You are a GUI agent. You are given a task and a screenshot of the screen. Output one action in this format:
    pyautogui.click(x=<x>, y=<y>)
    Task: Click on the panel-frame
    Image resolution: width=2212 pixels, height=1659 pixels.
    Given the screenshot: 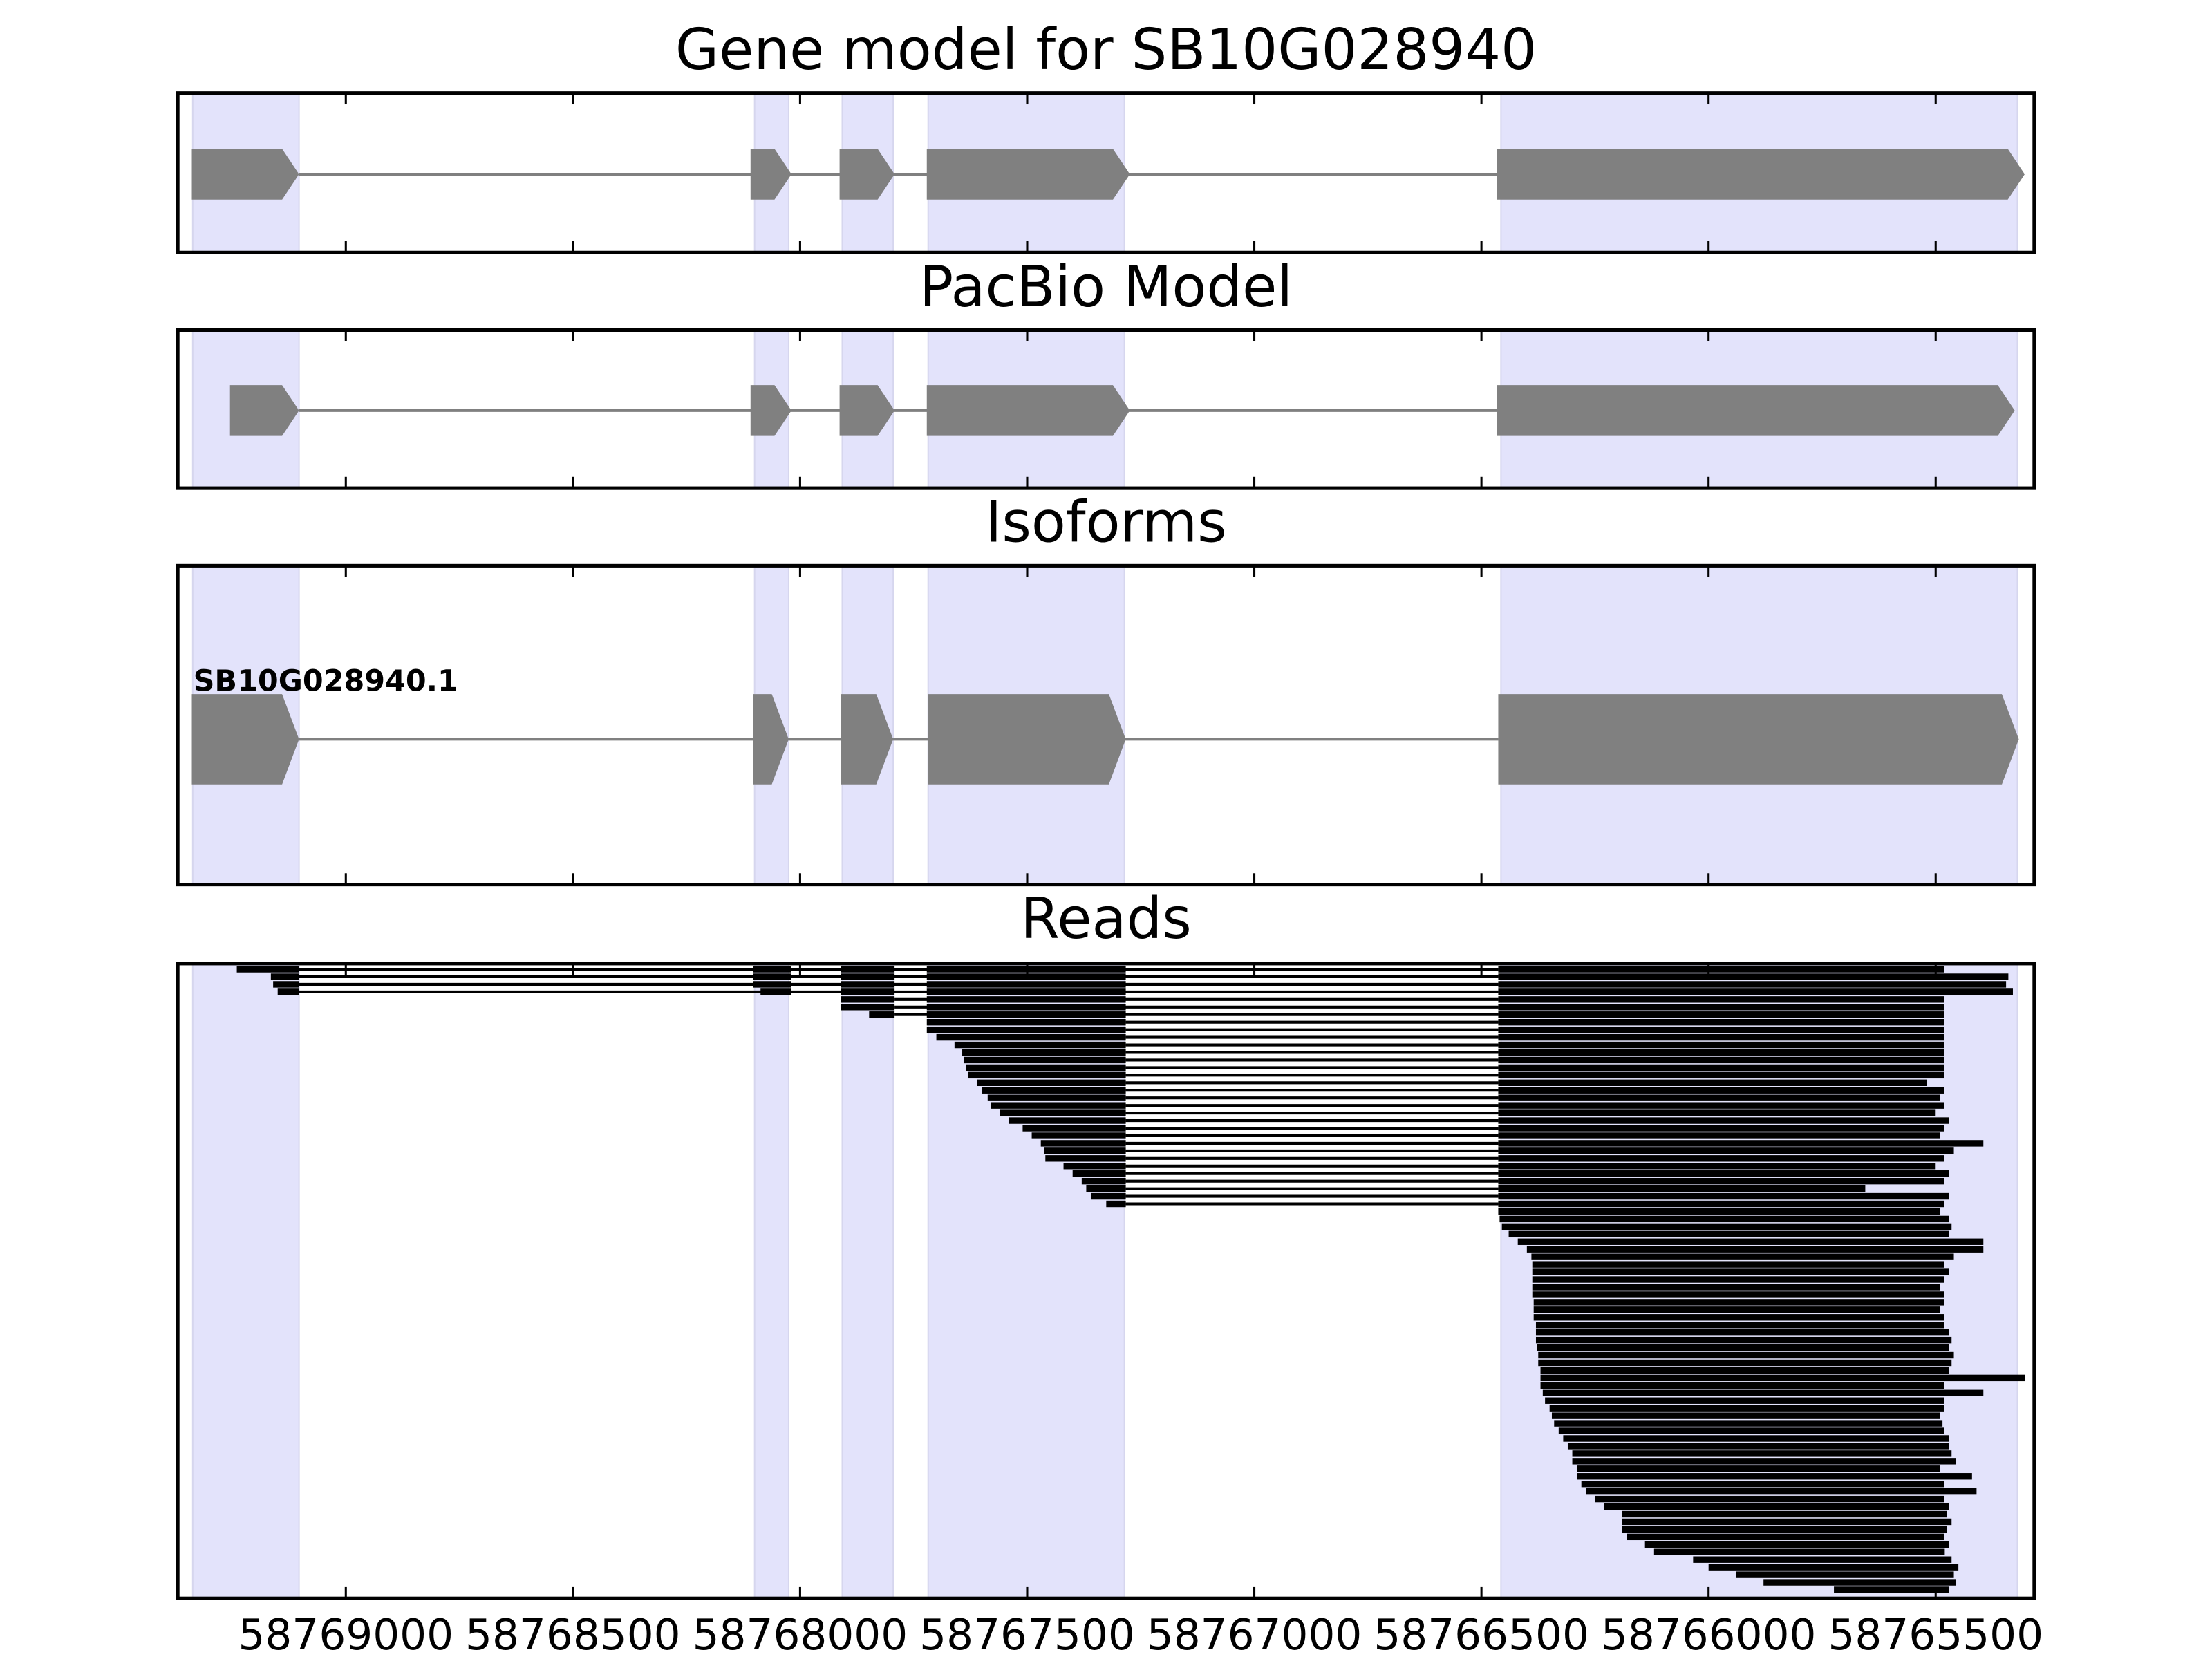 What is the action you would take?
    pyautogui.click(x=1106, y=172)
    